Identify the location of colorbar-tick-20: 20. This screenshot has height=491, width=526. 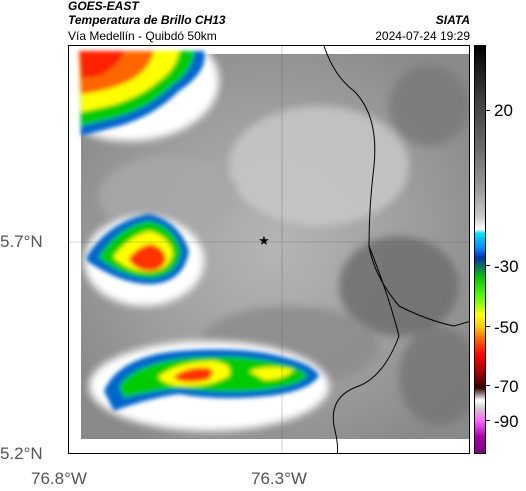
(503, 110).